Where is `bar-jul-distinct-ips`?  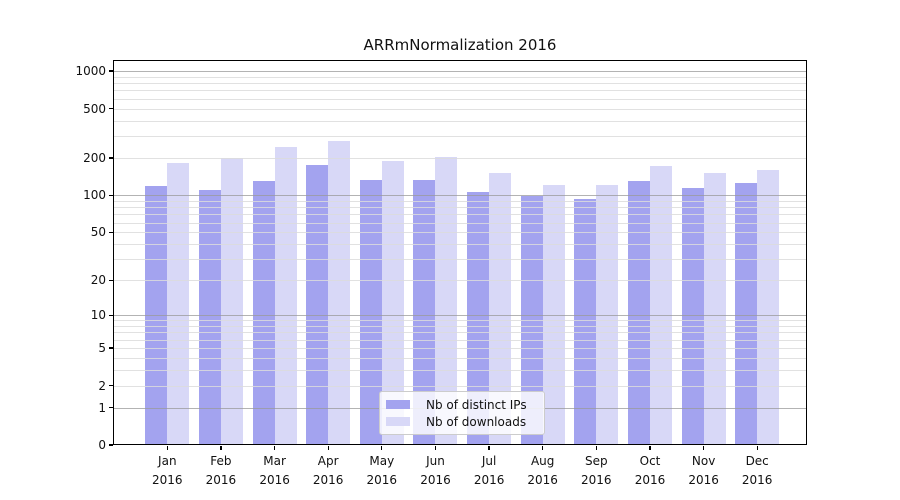
bar-jul-distinct-ips is located at coordinates (478, 318).